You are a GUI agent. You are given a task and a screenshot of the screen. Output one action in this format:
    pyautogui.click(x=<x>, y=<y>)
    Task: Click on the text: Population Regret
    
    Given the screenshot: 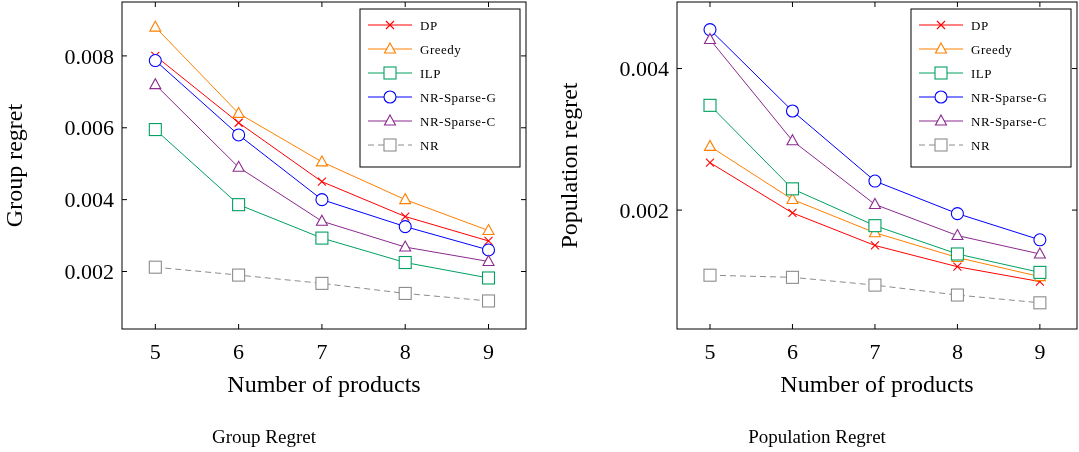 What is the action you would take?
    pyautogui.click(x=817, y=436)
    